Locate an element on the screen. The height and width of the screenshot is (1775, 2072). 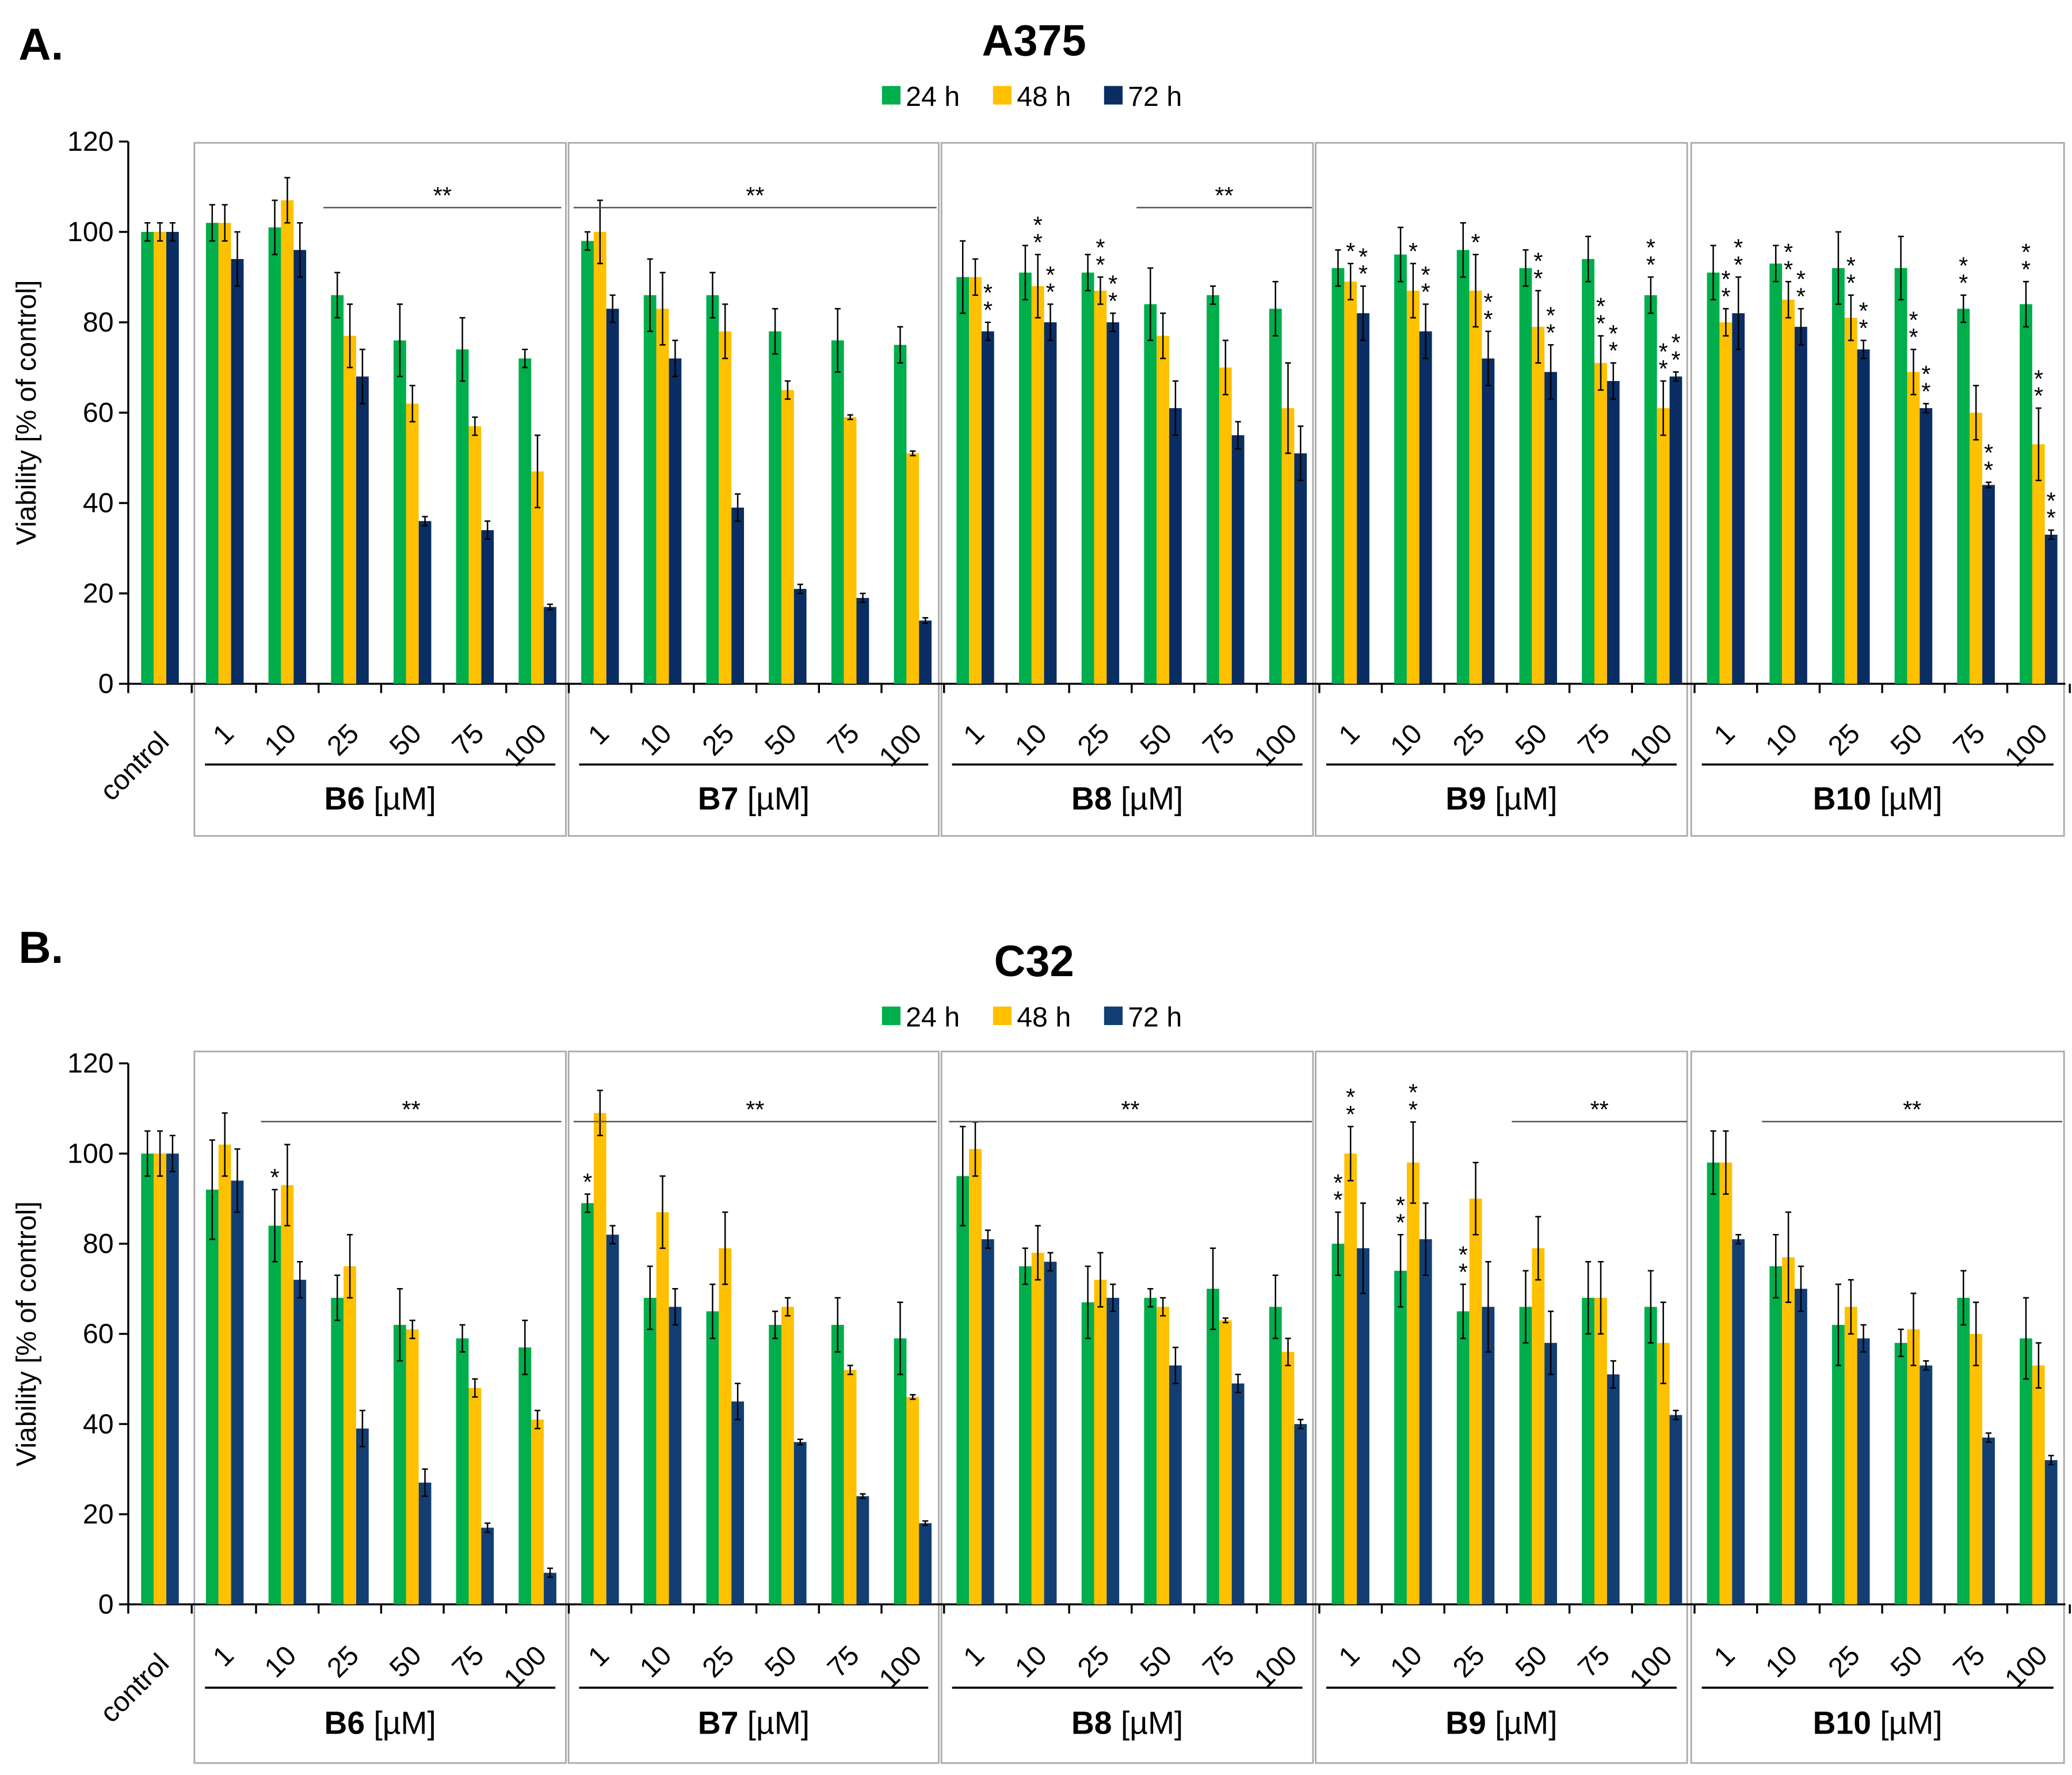
bar-b7-10-72h is located at coordinates (675, 1456).